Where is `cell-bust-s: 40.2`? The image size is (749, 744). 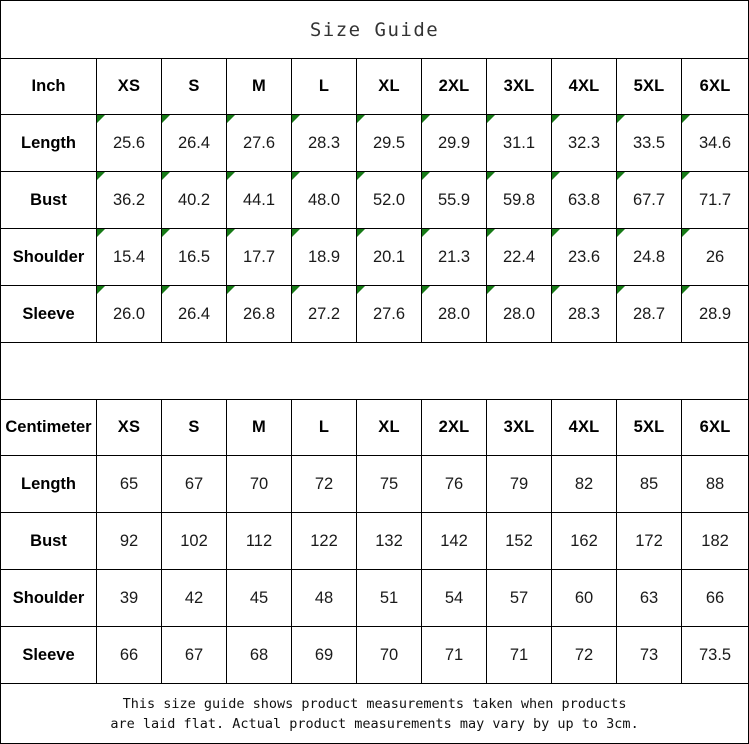
cell-bust-s: 40.2 is located at coordinates (194, 200).